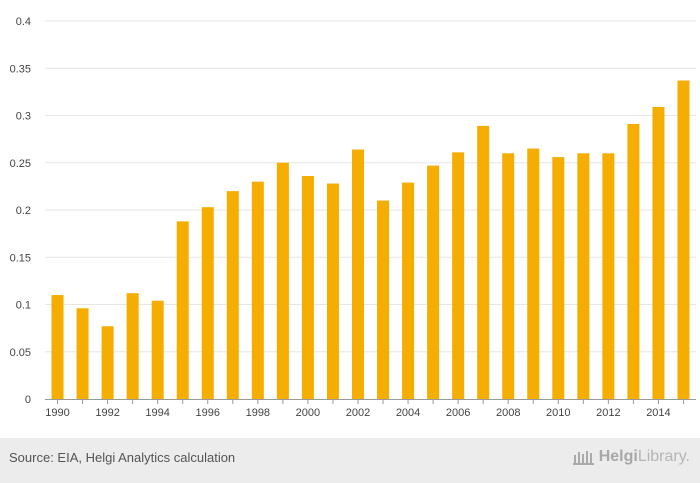 Image resolution: width=700 pixels, height=483 pixels. I want to click on x-tick-label: 1990, so click(57, 413).